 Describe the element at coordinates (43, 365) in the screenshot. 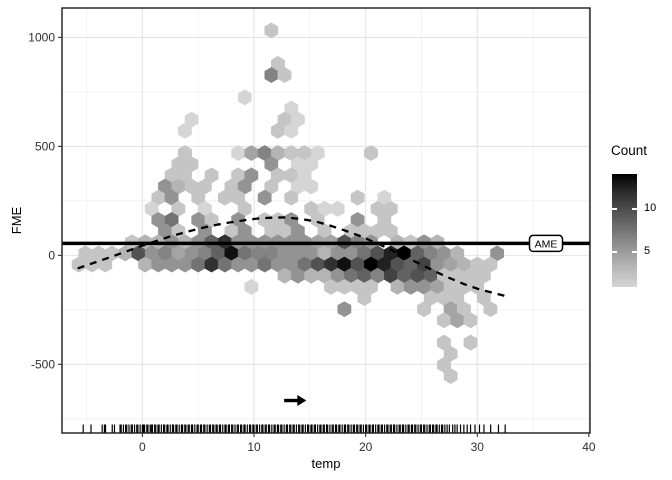

I see `y-tick-label: -500` at that location.